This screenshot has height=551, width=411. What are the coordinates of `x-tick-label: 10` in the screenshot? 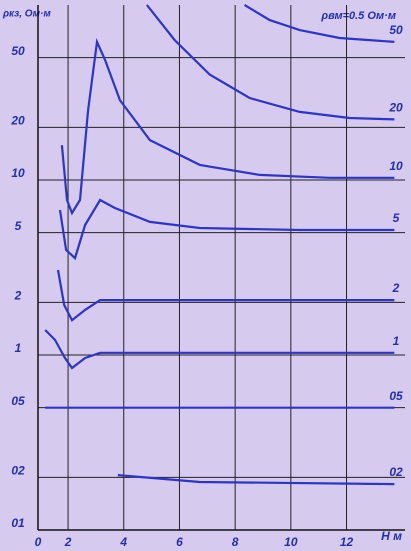 It's located at (291, 542).